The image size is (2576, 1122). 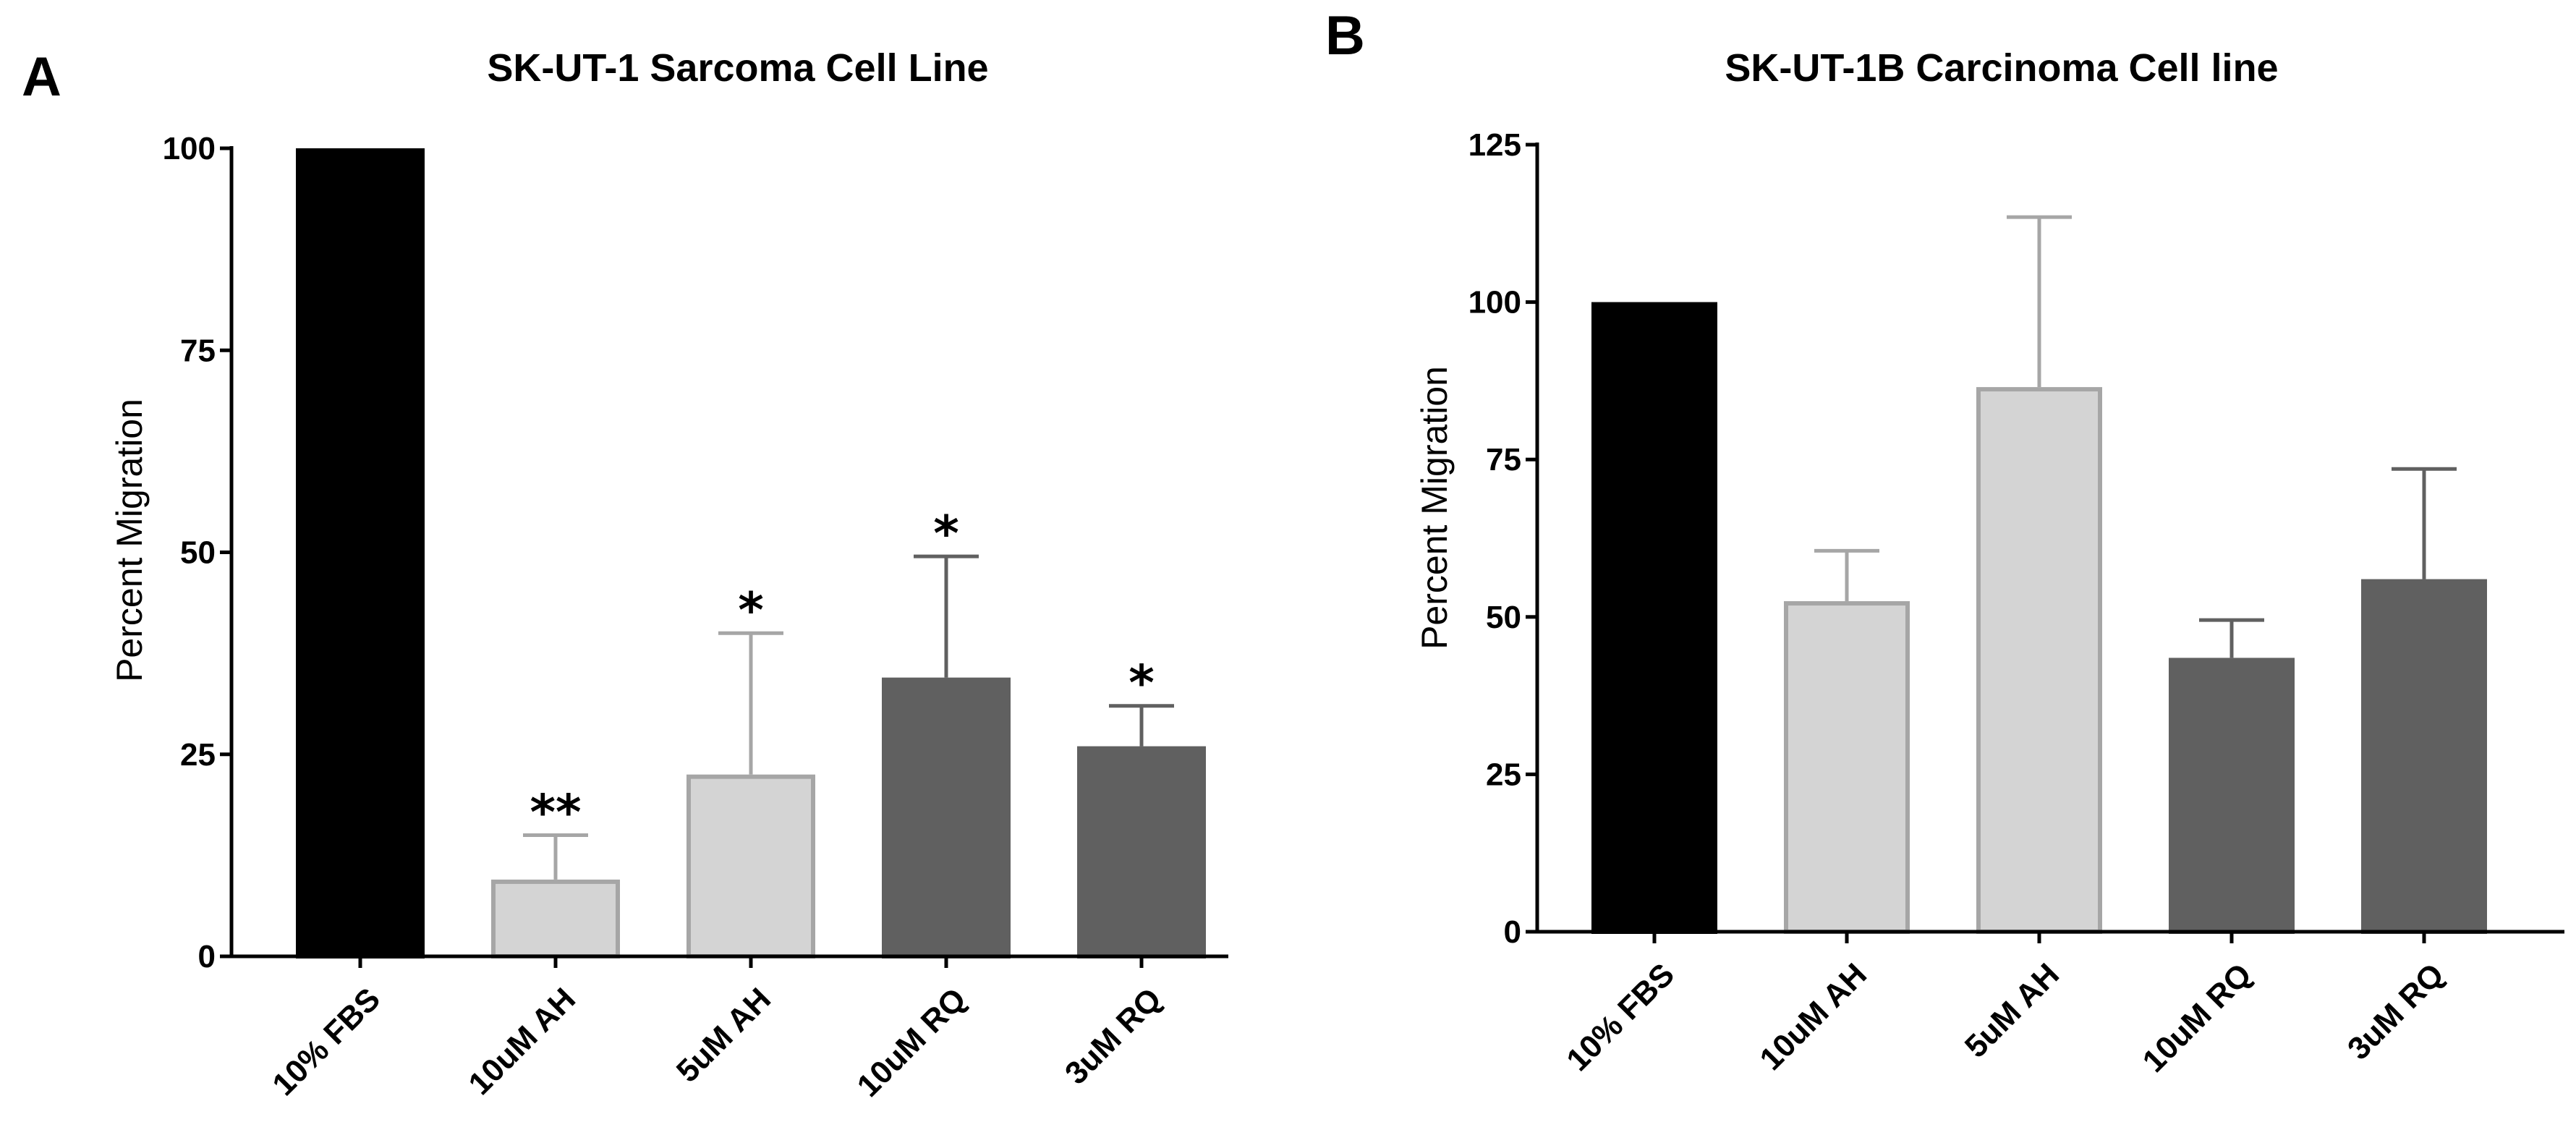 I want to click on panel-b-title: SK-UT-1B Carcinoma Cell line, so click(x=2001, y=68).